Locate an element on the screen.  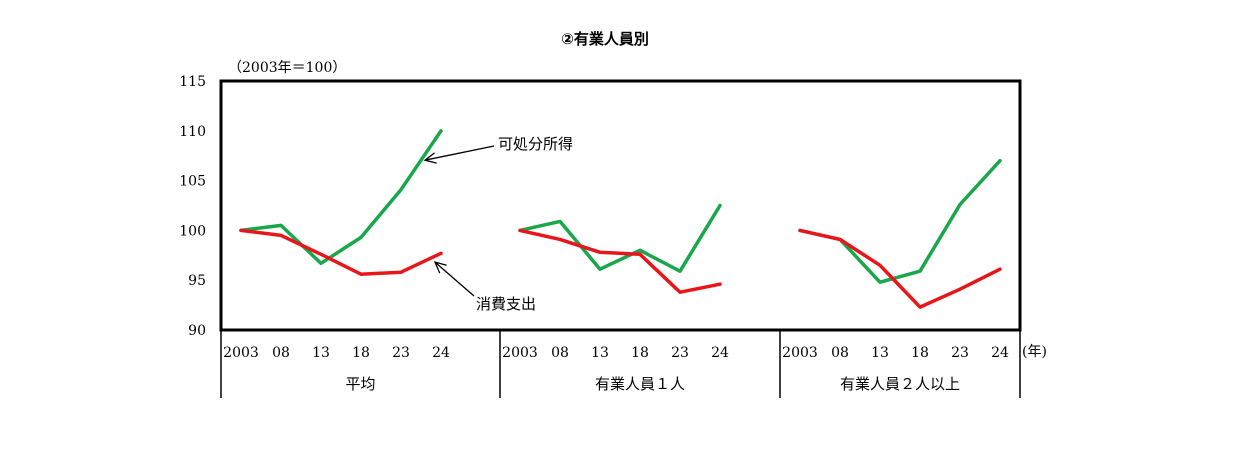
chart-title: ②有業人員別 is located at coordinates (605, 39).